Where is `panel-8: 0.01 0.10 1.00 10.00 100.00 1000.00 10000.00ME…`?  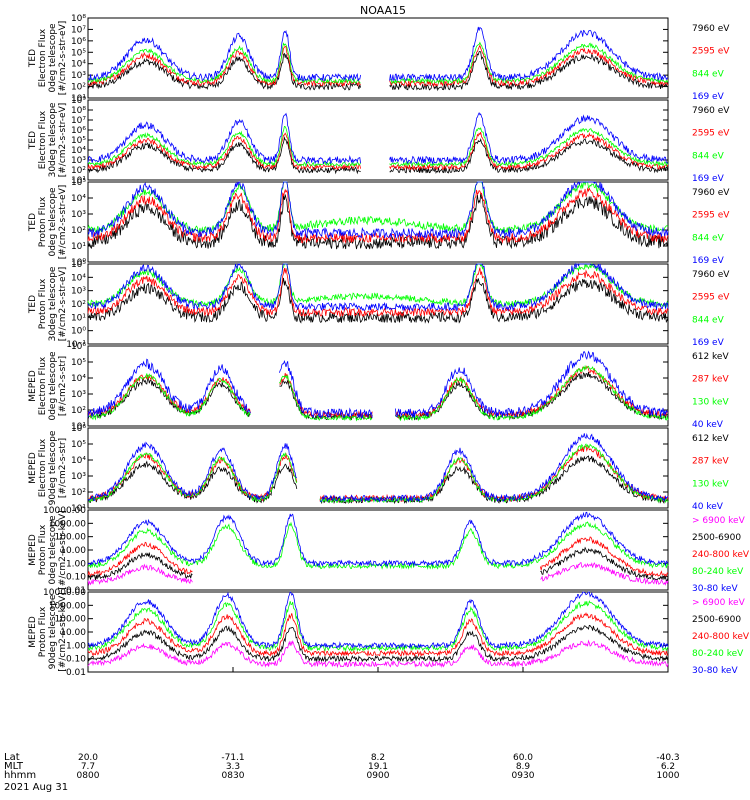
panel-8: 0.01 0.10 1.00 10.00 100.00 1000.00 10000.00ME… is located at coordinates (389, 633).